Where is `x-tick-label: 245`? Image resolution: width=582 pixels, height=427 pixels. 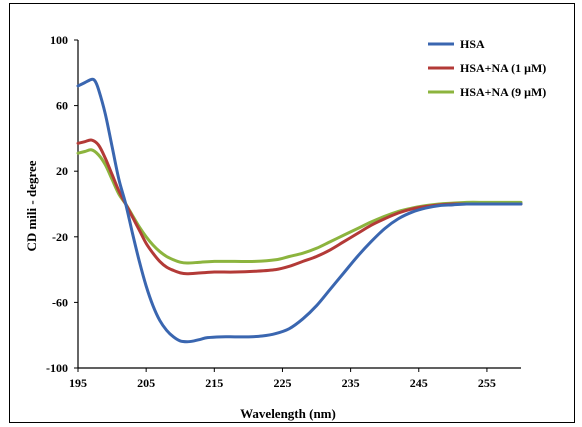
x-tick-label: 245 is located at coordinates (419, 383).